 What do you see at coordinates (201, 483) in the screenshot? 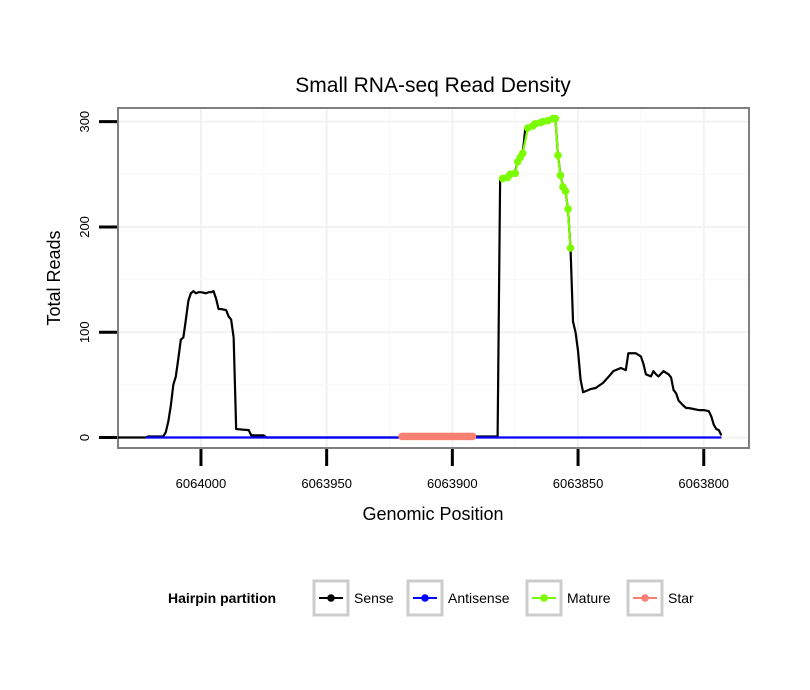
I see `x-tick-label: 6064000` at bounding box center [201, 483].